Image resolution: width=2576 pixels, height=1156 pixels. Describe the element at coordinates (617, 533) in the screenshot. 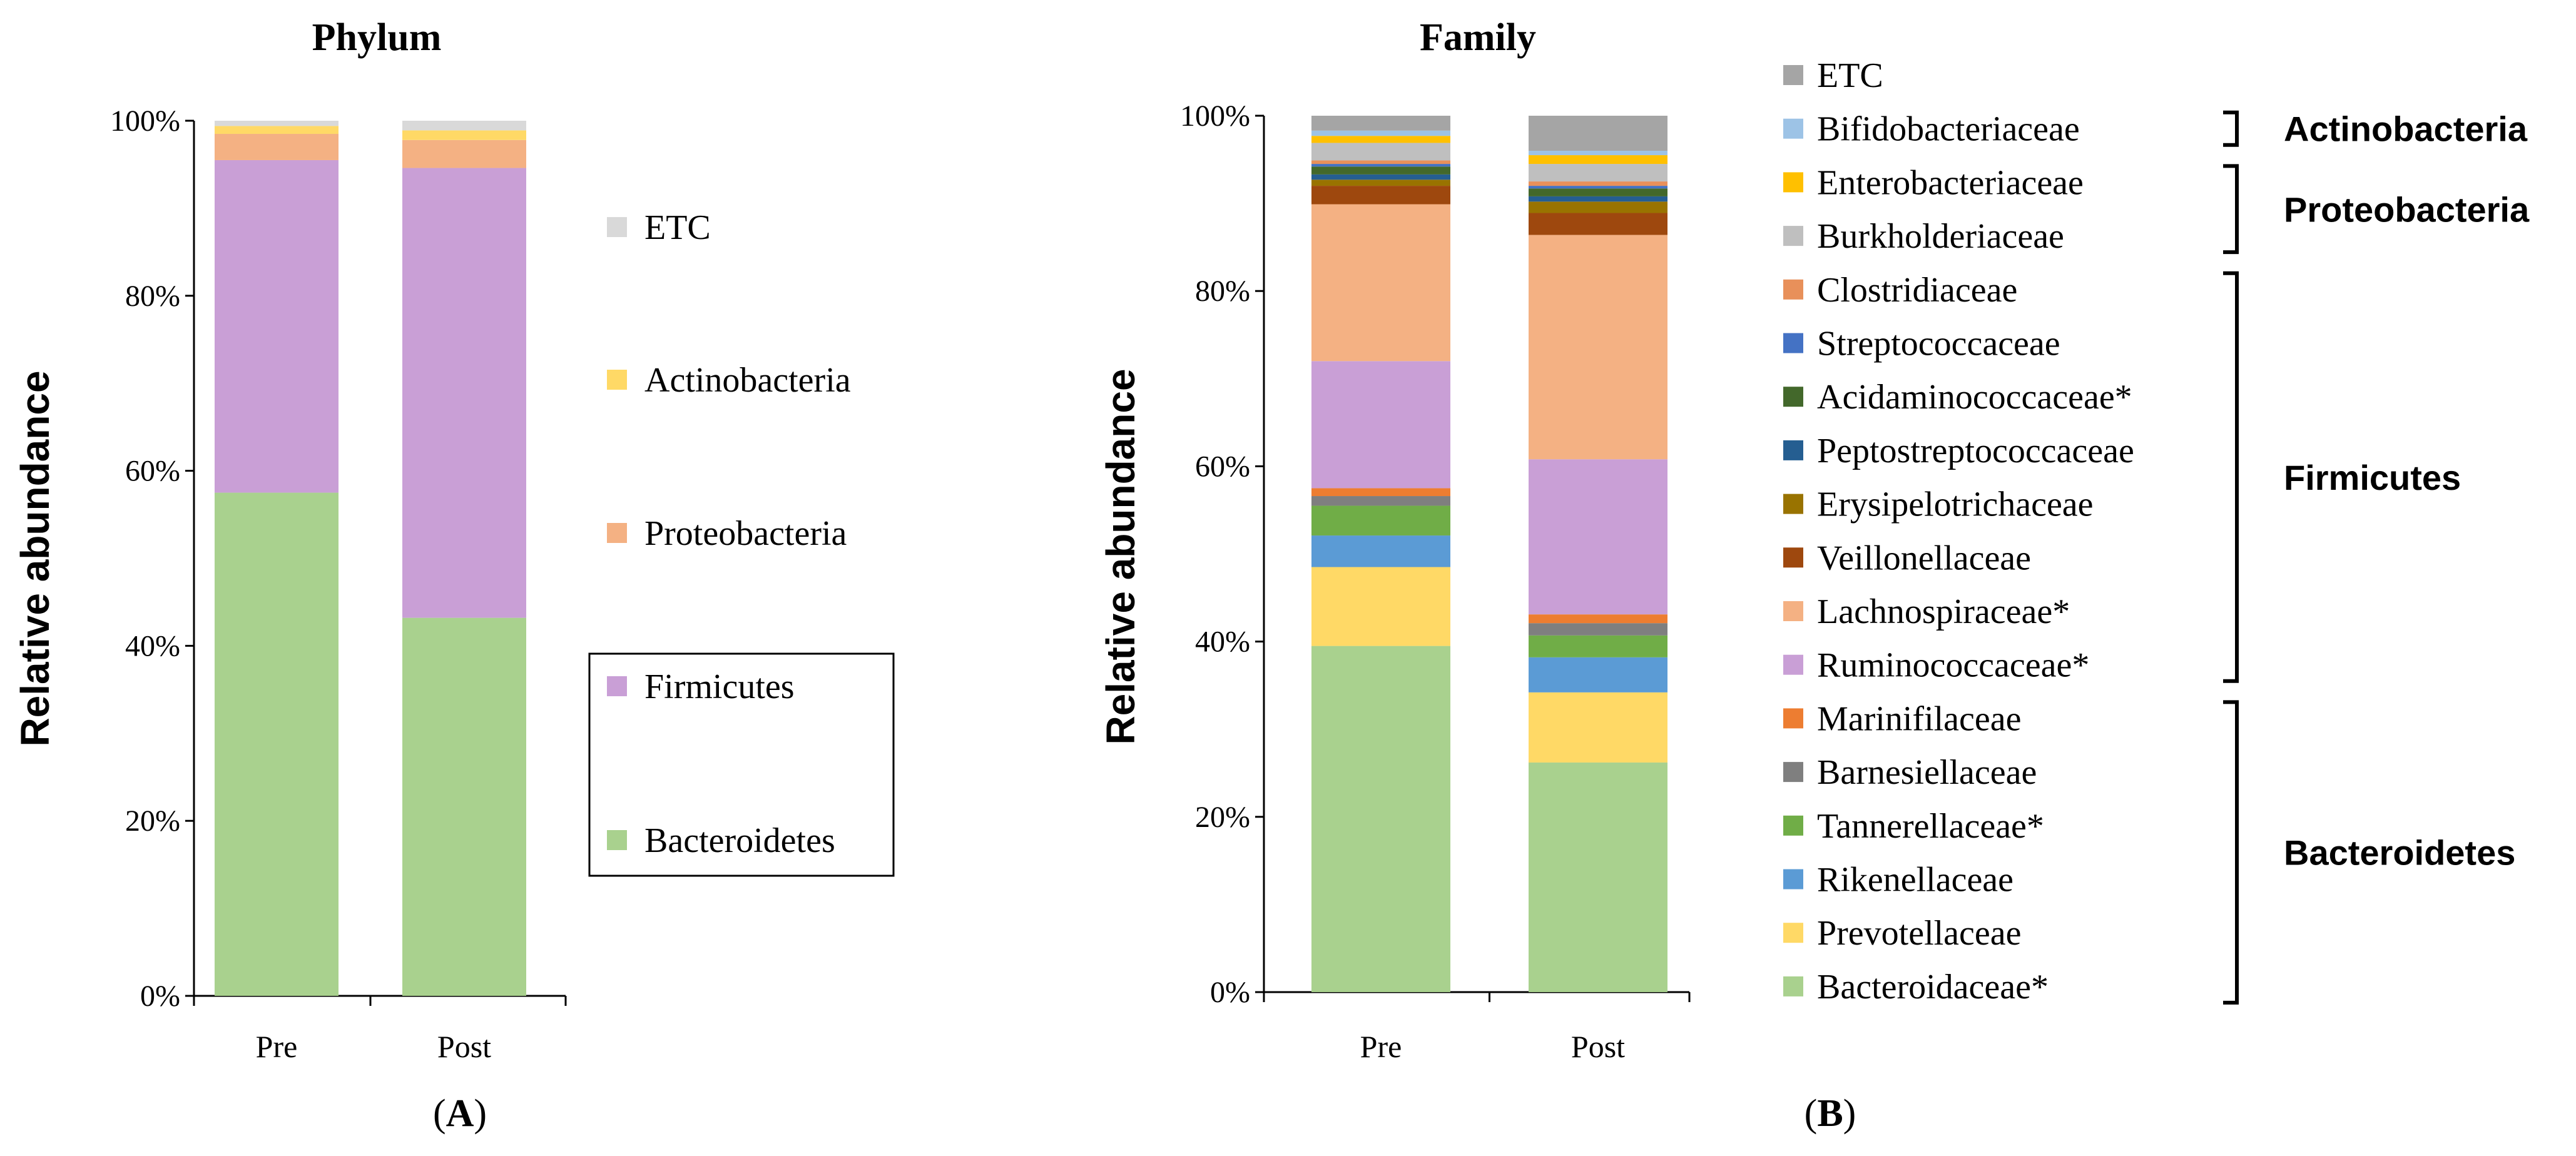

I see `legend-swatch-proteobacteria` at that location.